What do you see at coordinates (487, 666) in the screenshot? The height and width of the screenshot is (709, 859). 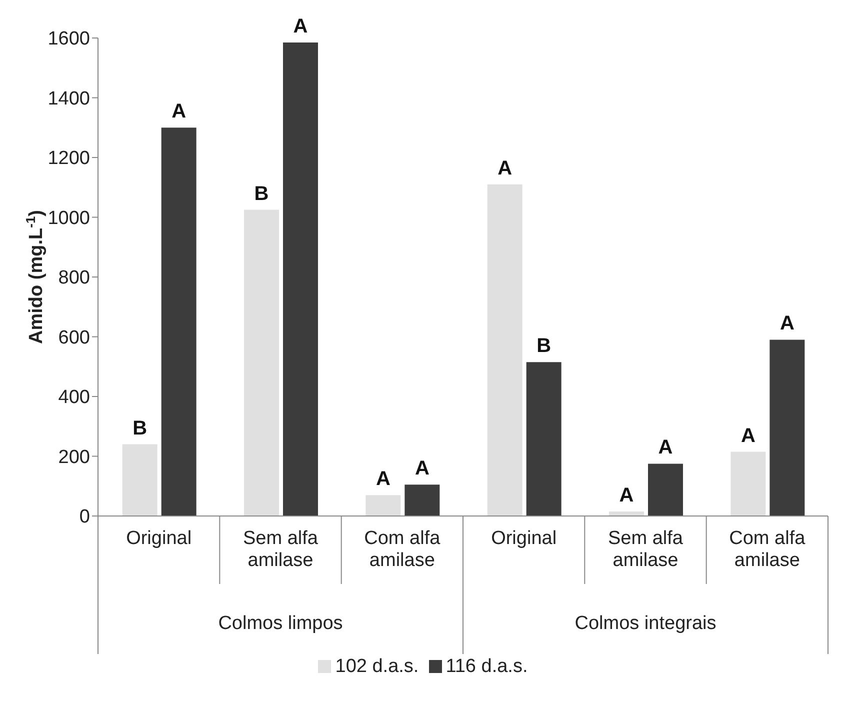 I see `legend-label: 116 d.a.s.` at bounding box center [487, 666].